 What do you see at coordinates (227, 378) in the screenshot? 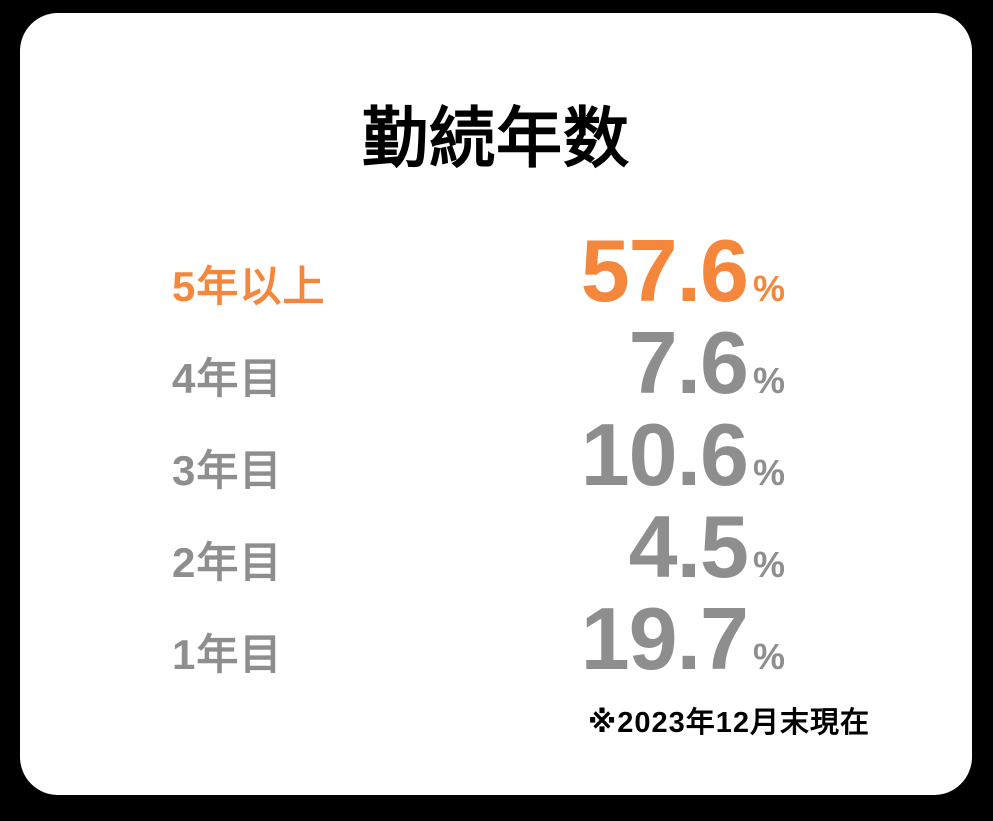
I see `category-label: 4年目` at bounding box center [227, 378].